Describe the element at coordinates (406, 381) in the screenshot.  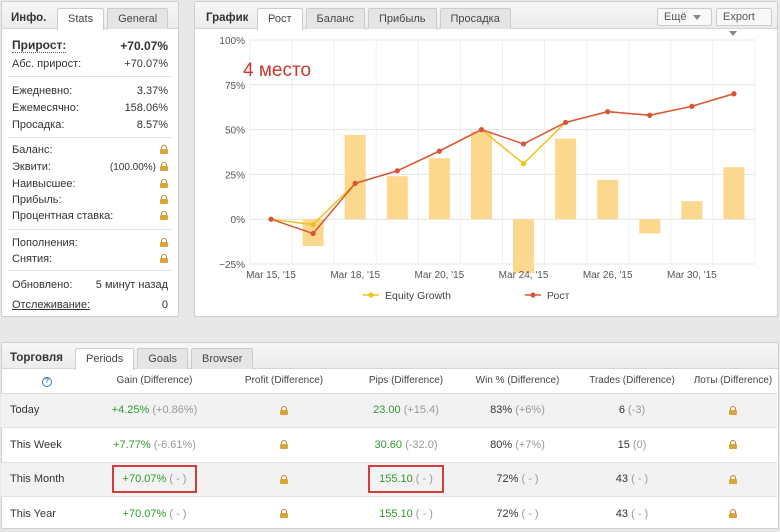
I see `col-pips: Pips (Difference)` at that location.